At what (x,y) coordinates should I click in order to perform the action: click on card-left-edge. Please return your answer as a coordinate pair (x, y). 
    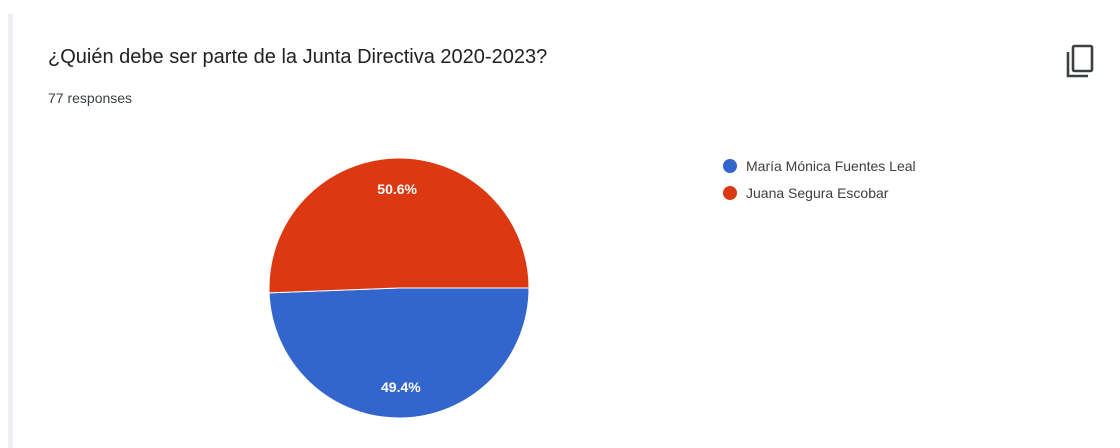
    Looking at the image, I should click on (10, 231).